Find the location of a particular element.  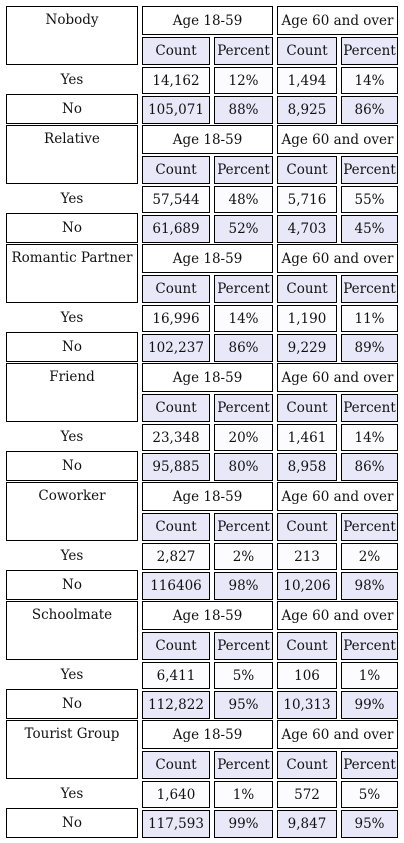

table-cell-no: 88% is located at coordinates (243, 110).